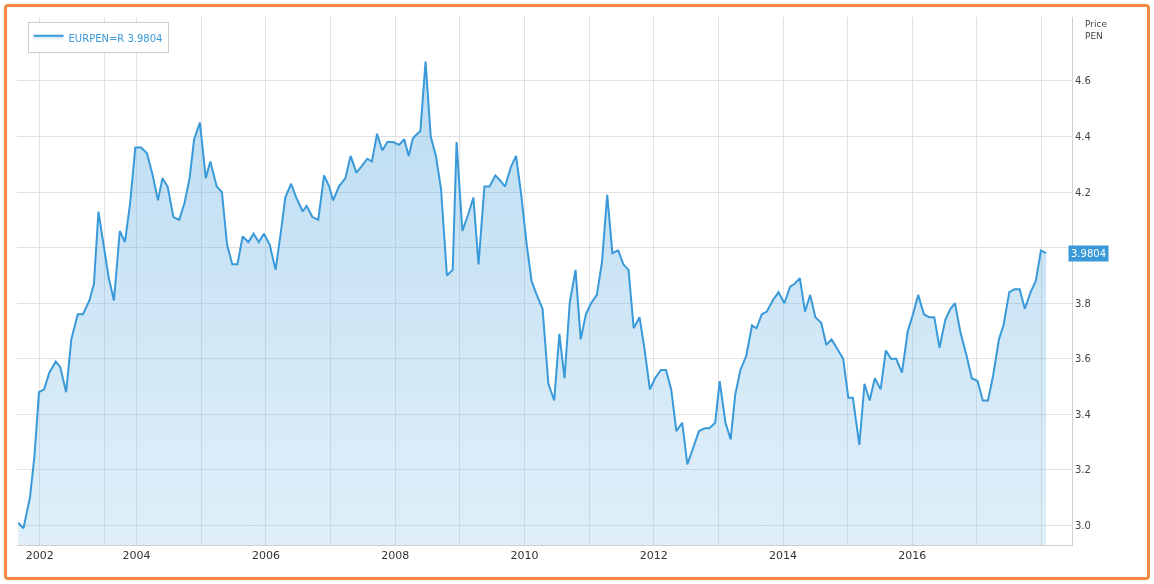 This screenshot has height=584, width=1154. Describe the element at coordinates (653, 556) in the screenshot. I see `x-tick-label: 2012` at that location.